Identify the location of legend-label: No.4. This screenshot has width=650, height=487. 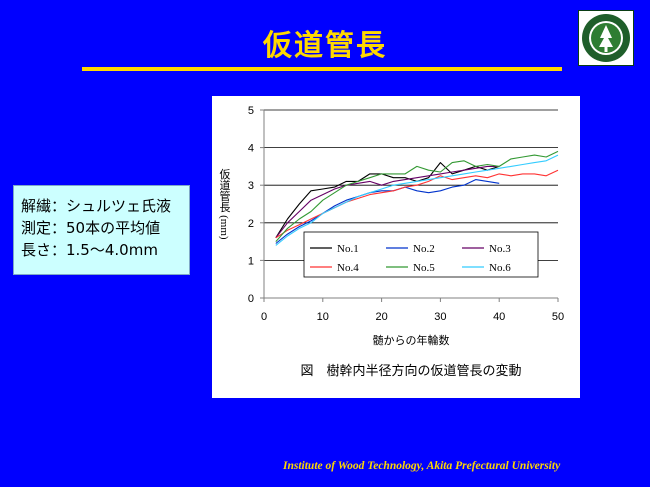
(348, 268).